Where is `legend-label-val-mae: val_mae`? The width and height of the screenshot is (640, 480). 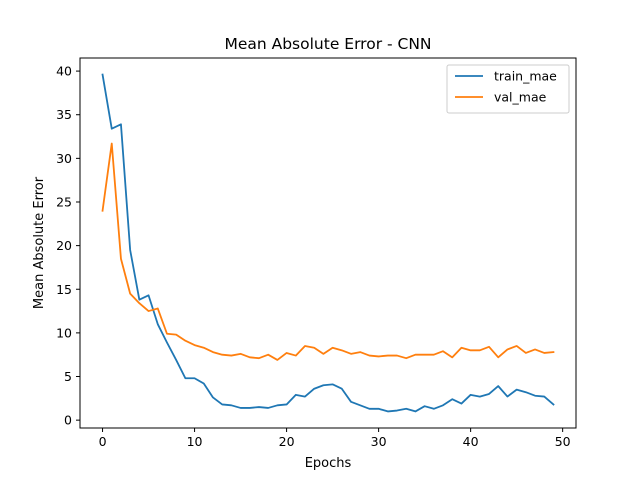
legend-label-val-mae: val_mae is located at coordinates (520, 97).